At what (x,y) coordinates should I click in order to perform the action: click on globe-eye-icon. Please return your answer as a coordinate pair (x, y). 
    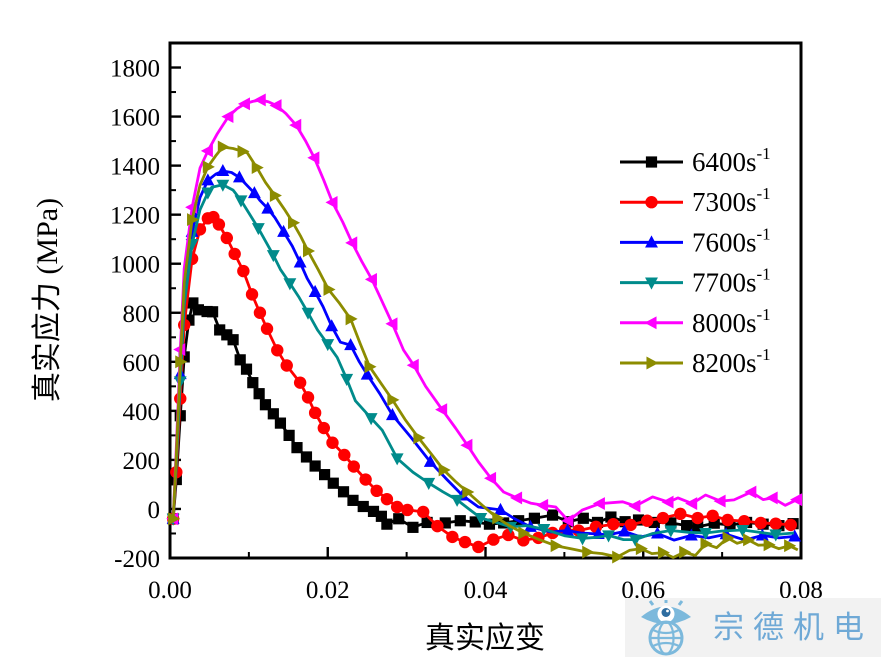
    Looking at the image, I should click on (666, 627).